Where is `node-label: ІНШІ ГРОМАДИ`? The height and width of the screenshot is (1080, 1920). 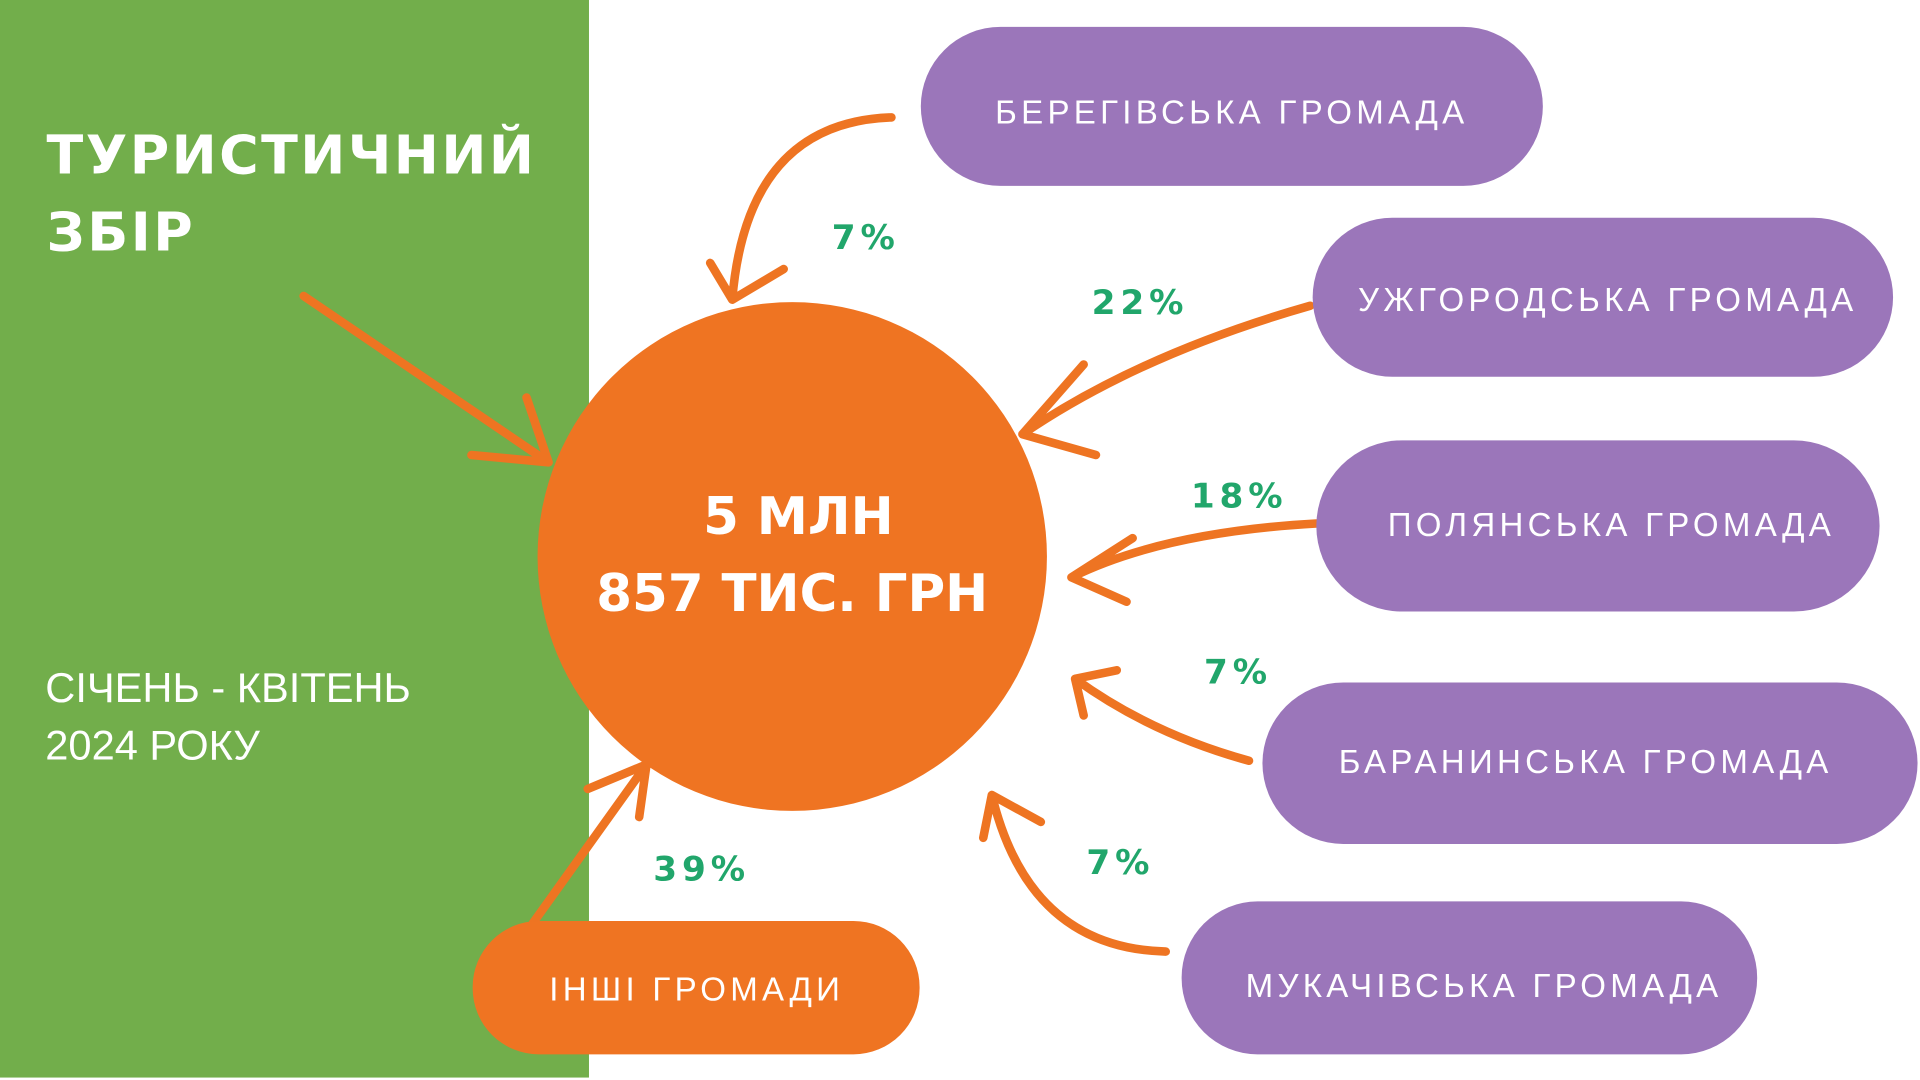
node-label: ІНШІ ГРОМАДИ is located at coordinates (696, 990).